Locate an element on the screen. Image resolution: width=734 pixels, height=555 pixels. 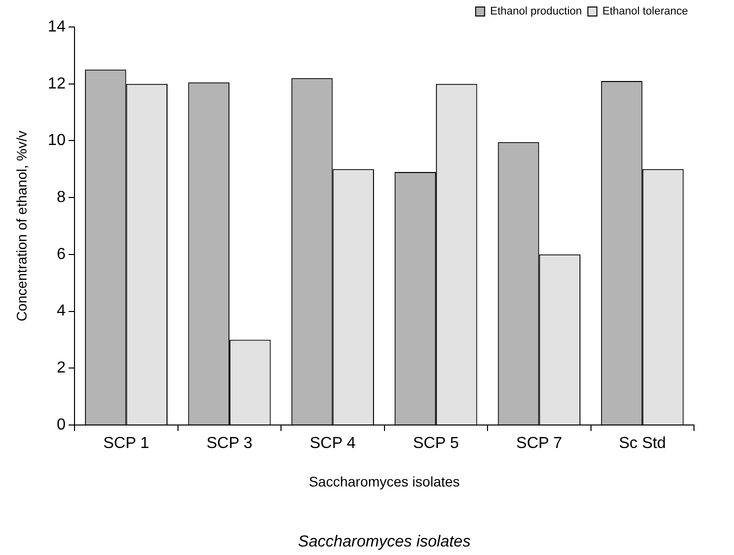
y-tick-label: 14 is located at coordinates (57, 27).